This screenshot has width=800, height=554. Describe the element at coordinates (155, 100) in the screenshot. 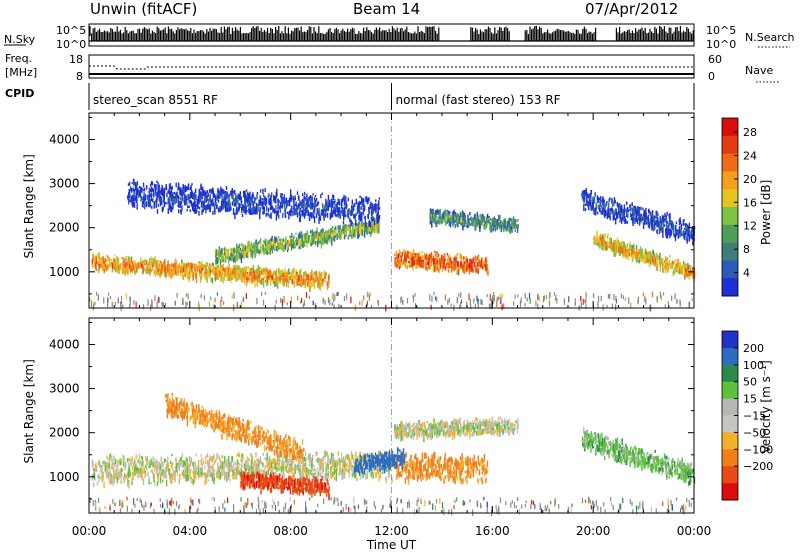

I see `cpid-segment-label: stereo_scan 8551 RF` at that location.